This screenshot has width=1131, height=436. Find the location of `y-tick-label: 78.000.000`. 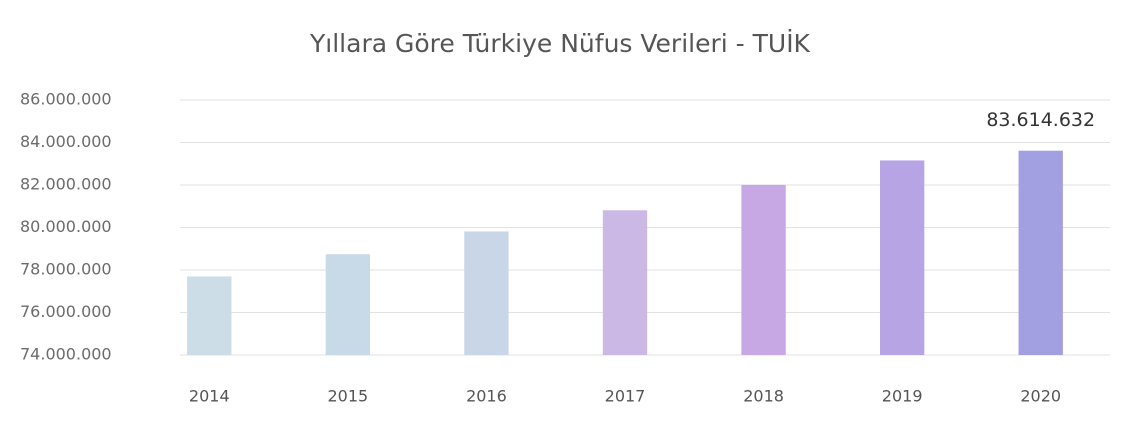

y-tick-label: 78.000.000 is located at coordinates (66, 269).